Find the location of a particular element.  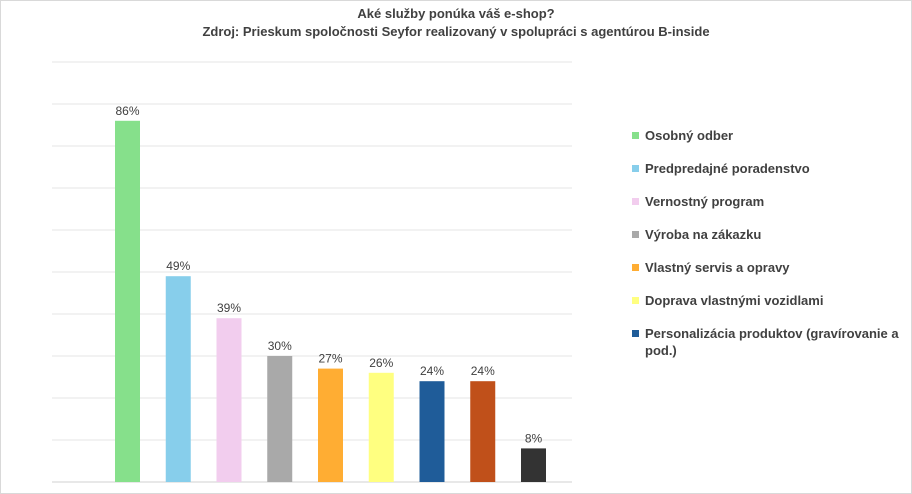

legend-item: Doprava vlastnými vozidlami is located at coordinates (767, 300).